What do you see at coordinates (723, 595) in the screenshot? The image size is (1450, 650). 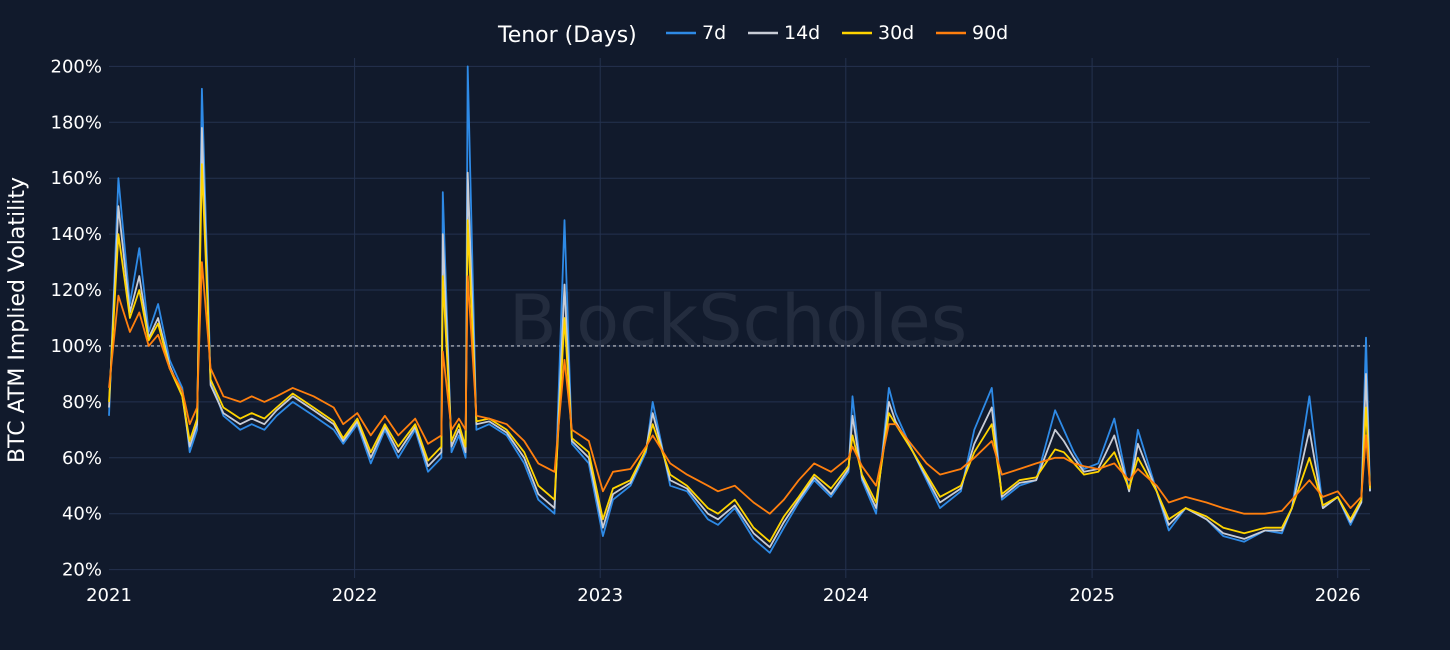 I see `x-axis-ticks: 2021 2022 2023 2024 2025 2026` at bounding box center [723, 595].